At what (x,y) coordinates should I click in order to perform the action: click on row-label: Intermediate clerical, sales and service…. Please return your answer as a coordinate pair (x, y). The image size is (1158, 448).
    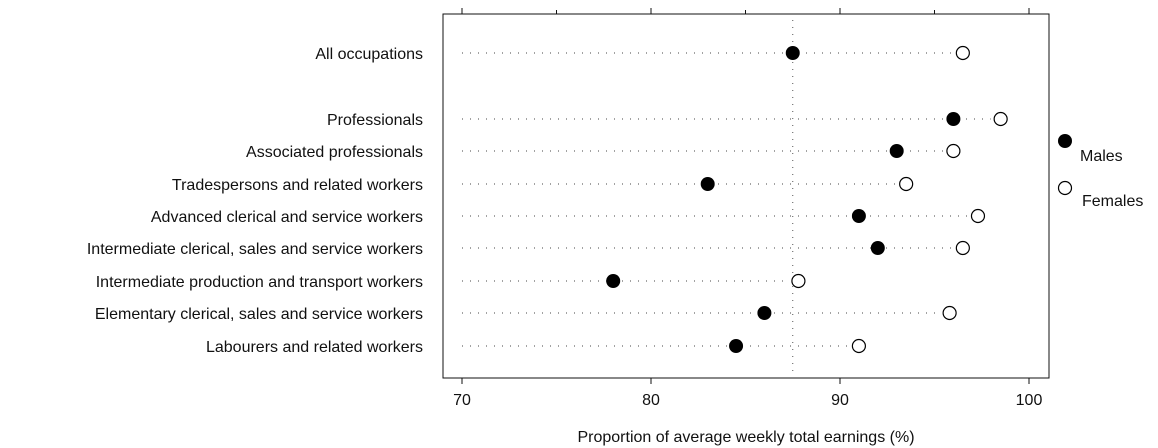
    Looking at the image, I should click on (255, 249).